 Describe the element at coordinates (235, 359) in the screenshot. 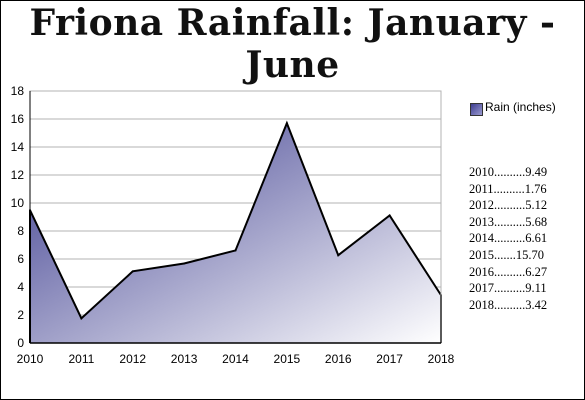

I see `x-tick-label: 2014` at that location.